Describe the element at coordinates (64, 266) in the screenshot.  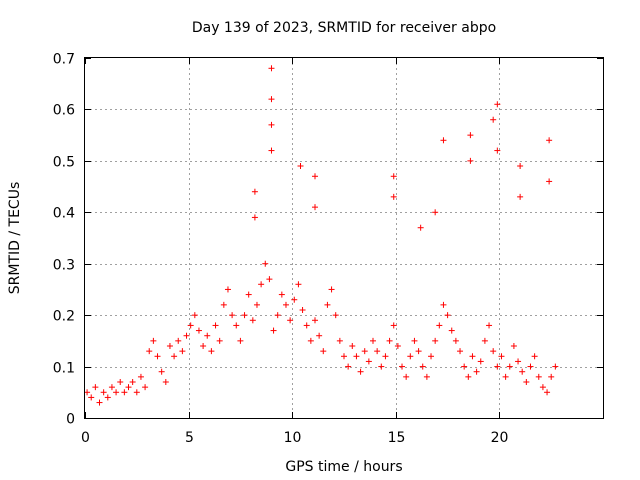
I see `y-tick-label: 0.3` at that location.